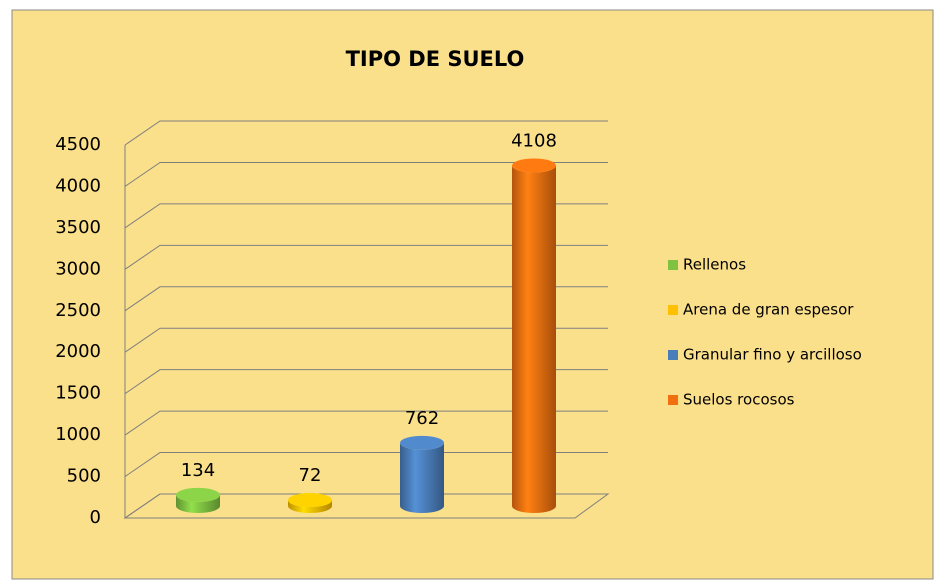 The height and width of the screenshot is (581, 935). I want to click on y-tick-label: 0, so click(95, 517).